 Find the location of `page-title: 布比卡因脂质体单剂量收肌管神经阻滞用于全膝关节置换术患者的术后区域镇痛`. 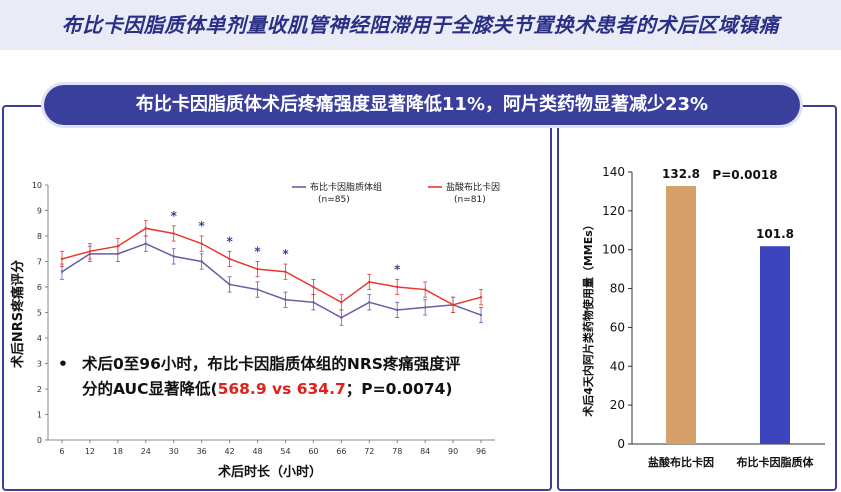

page-title: 布比卡因脂质体单剂量收肌管神经阻滞用于全膝关节置换术患者的术后区域镇痛 is located at coordinates (420, 25).